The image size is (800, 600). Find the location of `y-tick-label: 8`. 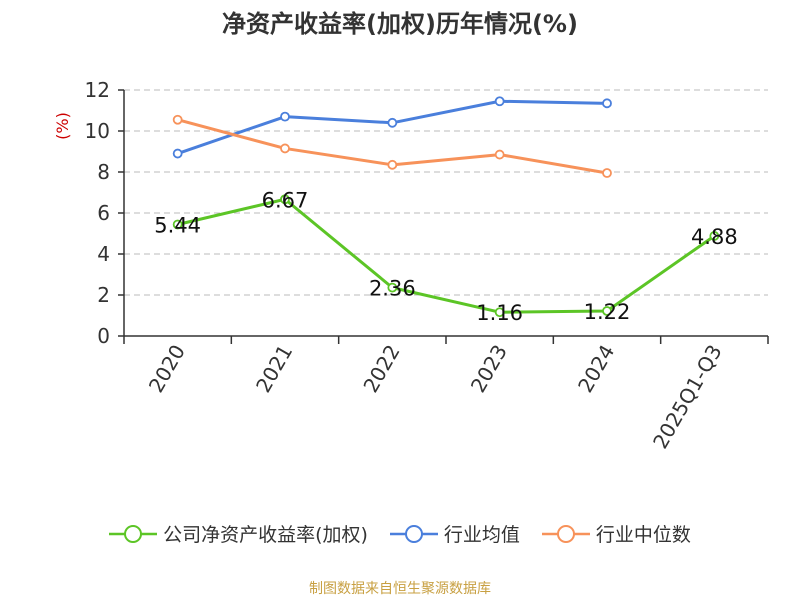

y-tick-label: 8 is located at coordinates (103, 172).